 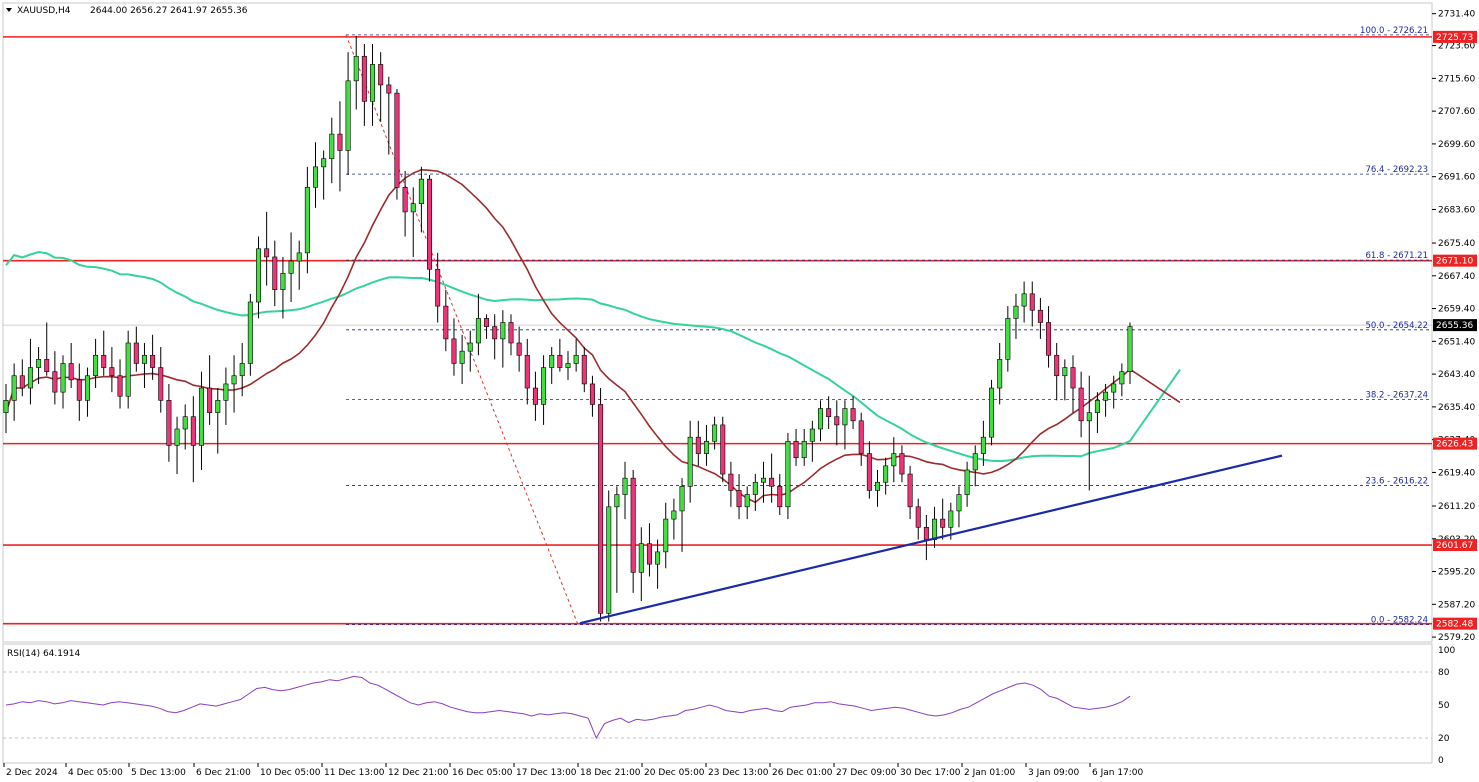 What do you see at coordinates (1396, 326) in the screenshot?
I see `fib-level-label: 50.0 - 2654.22` at bounding box center [1396, 326].